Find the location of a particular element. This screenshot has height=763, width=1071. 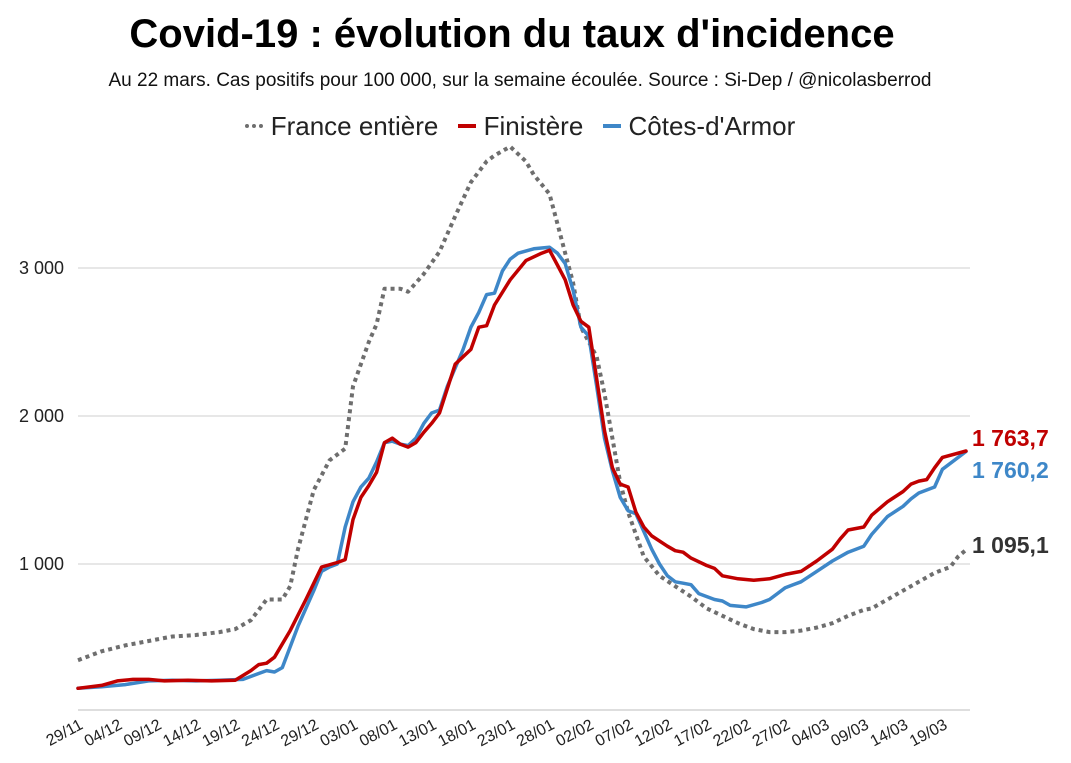

legend-item-france: France entière is located at coordinates (341, 126).